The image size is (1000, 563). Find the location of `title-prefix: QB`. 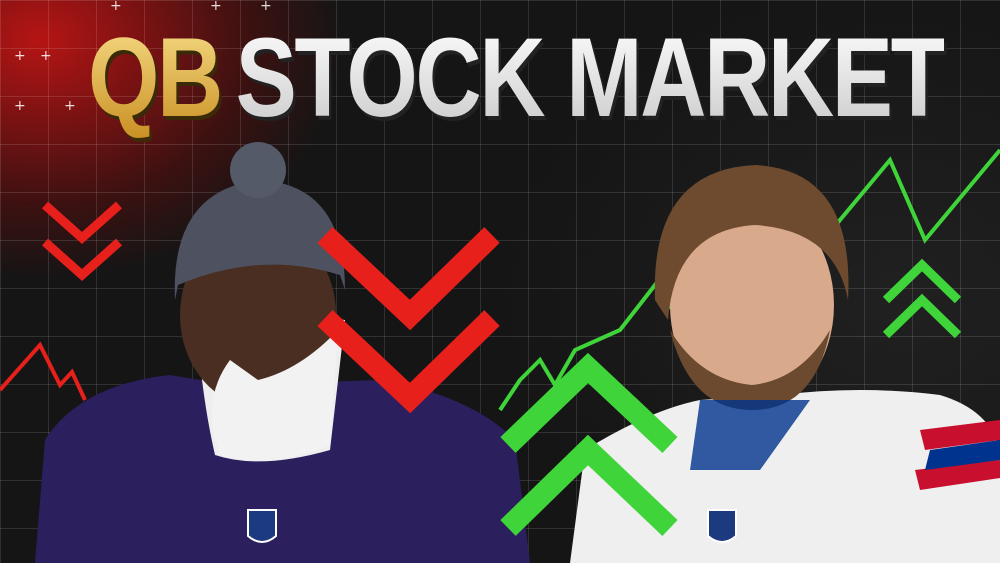

title-prefix: QB is located at coordinates (155, 77).